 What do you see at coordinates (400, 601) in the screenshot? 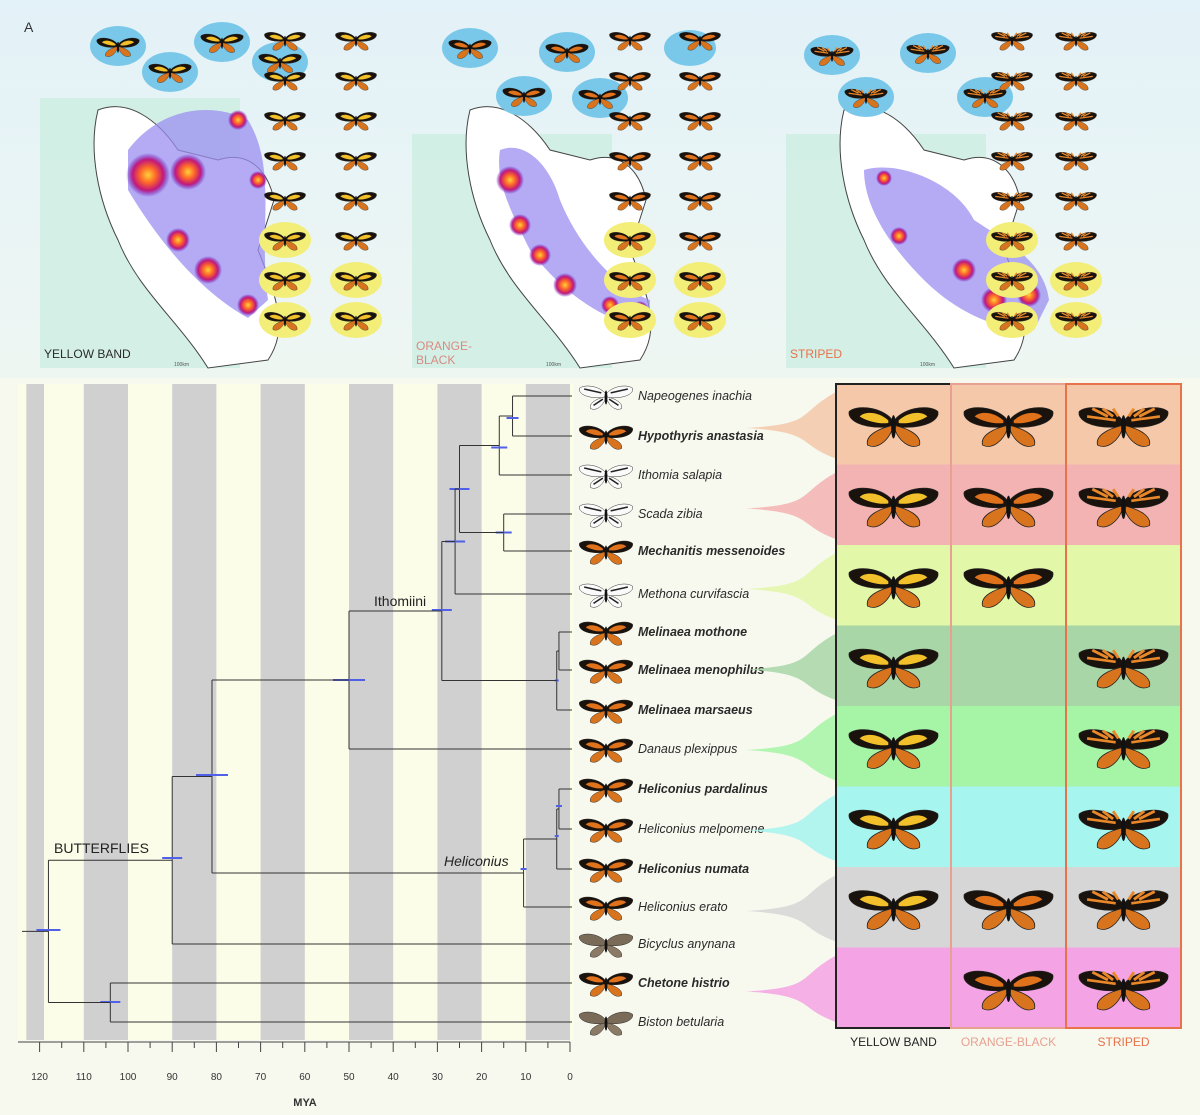
I see `clade-label-ithomiini: Ithomiini` at bounding box center [400, 601].